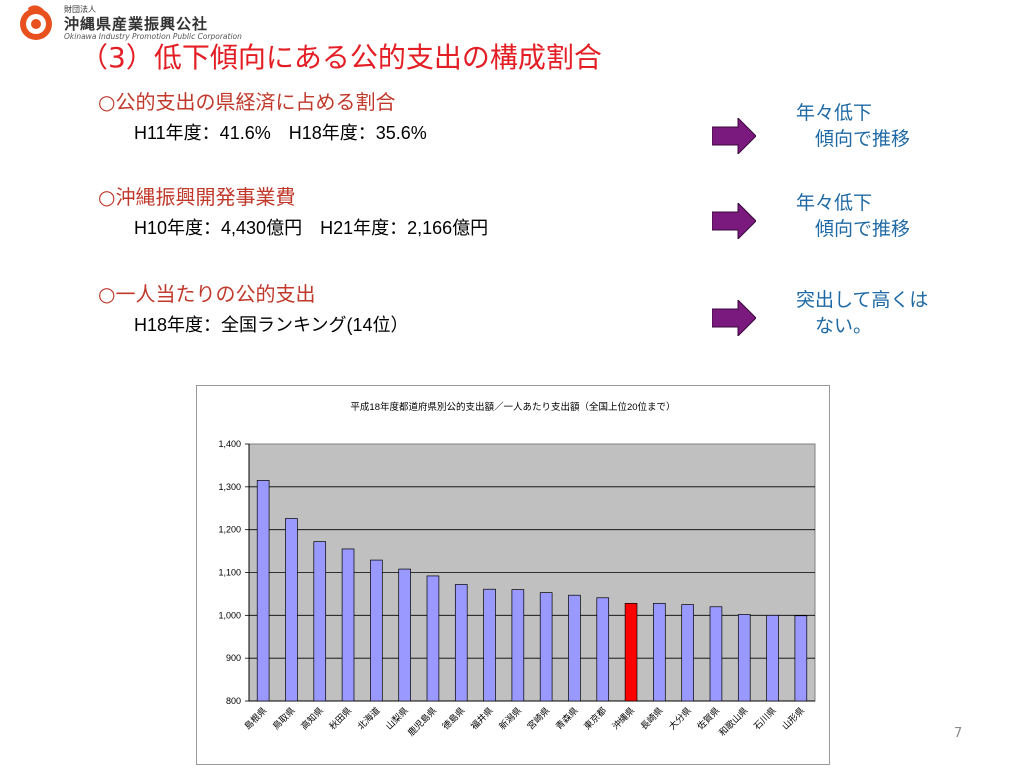 This screenshot has height=768, width=1024. I want to click on x-tick-label: 福井県, so click(481, 718).